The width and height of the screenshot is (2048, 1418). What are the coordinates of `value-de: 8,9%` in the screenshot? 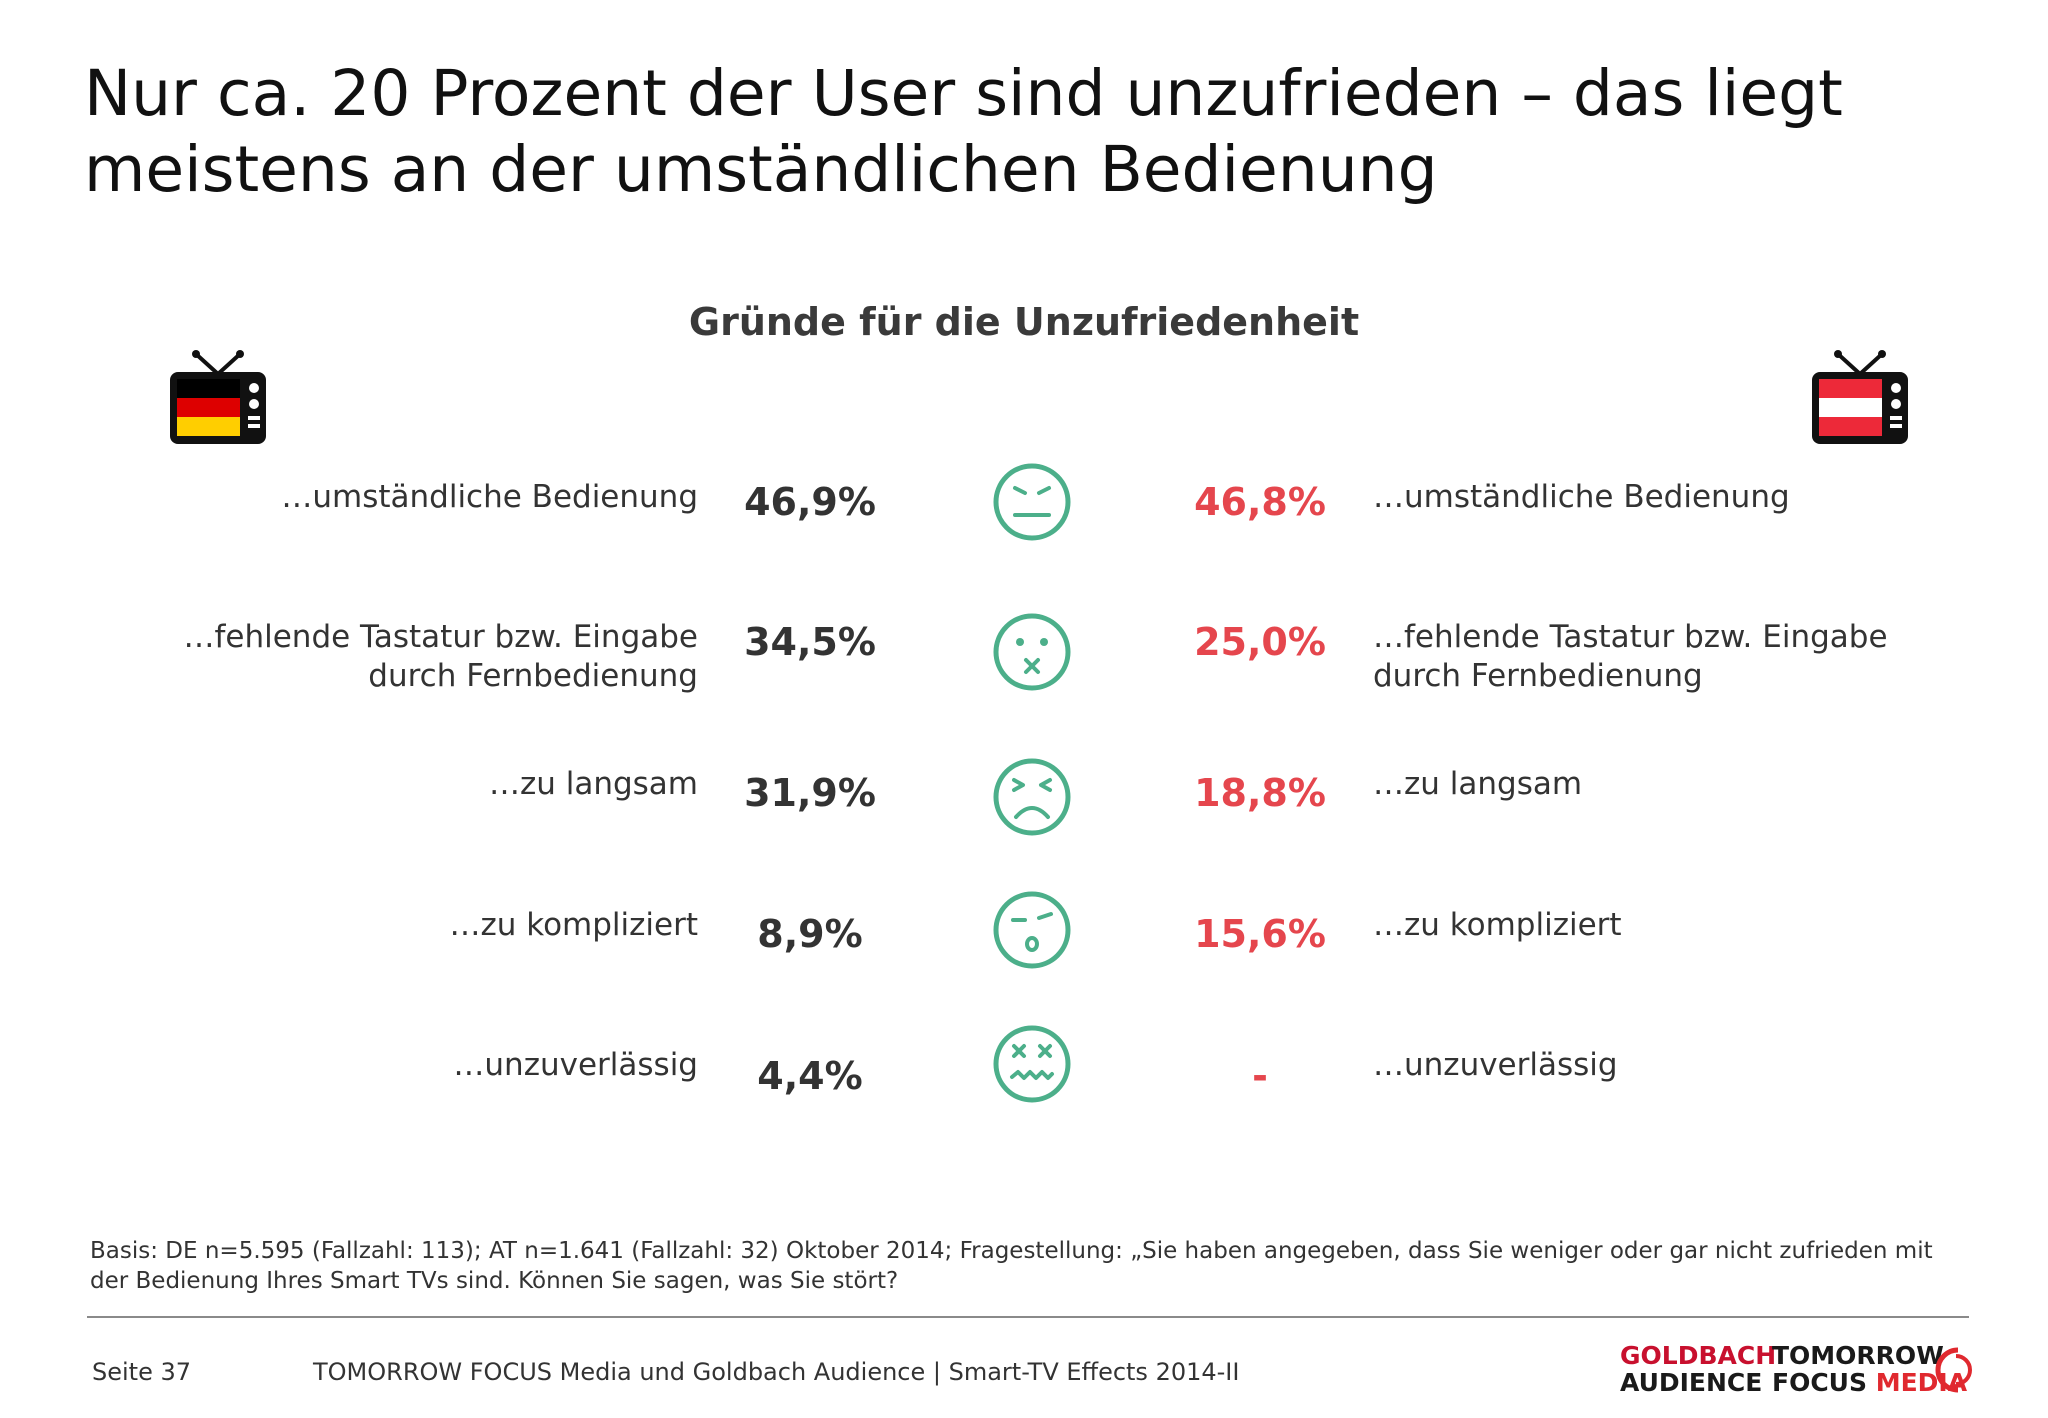 It's located at (810, 934).